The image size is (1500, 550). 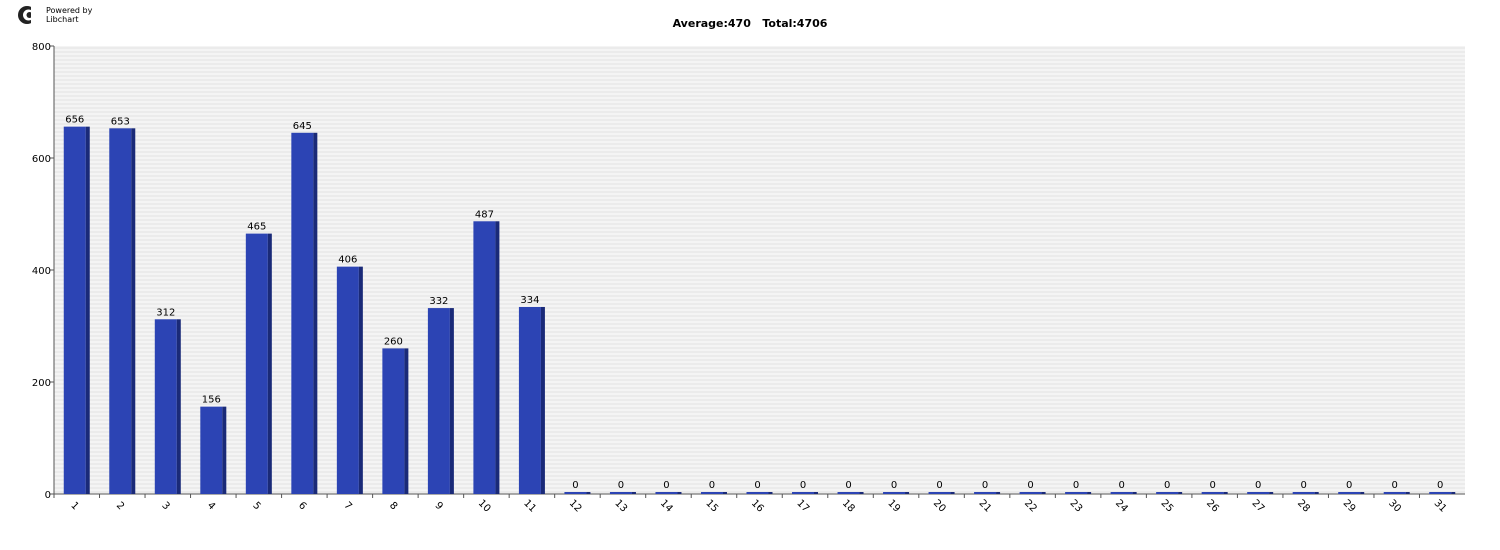 What do you see at coordinates (529, 300) in the screenshot?
I see `data-label: 334` at bounding box center [529, 300].